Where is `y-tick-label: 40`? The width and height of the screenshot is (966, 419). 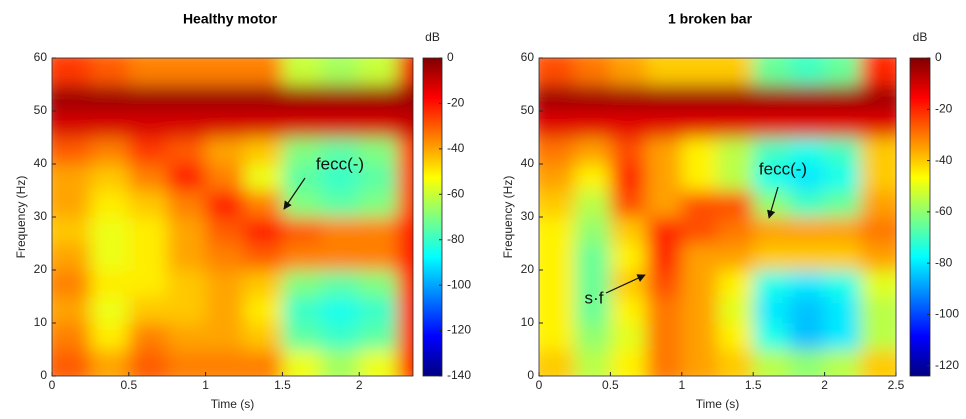
y-tick-label: 40 is located at coordinates (528, 163).